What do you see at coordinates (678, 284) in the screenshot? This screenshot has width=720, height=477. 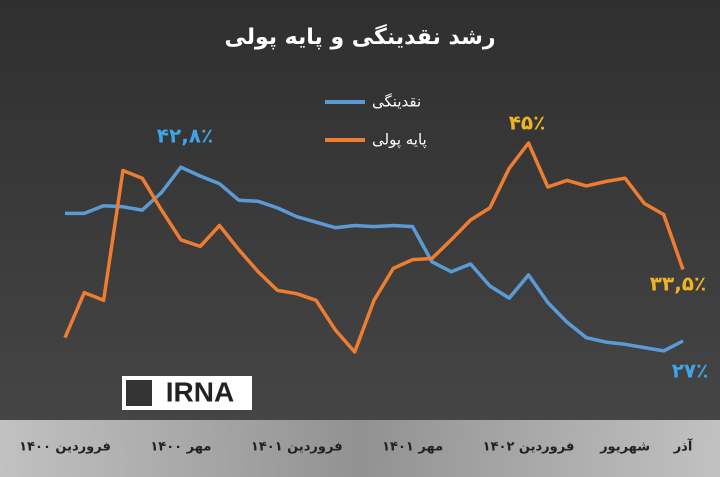 I see `annotation: ۳۳,۵٪` at bounding box center [678, 284].